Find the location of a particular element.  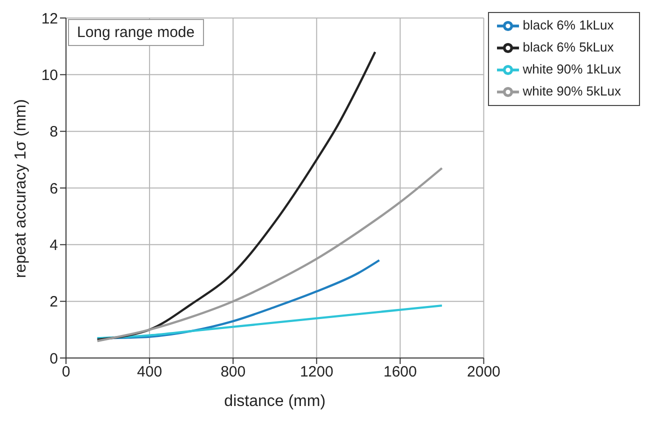

y-tick-label: 10 is located at coordinates (49, 75).